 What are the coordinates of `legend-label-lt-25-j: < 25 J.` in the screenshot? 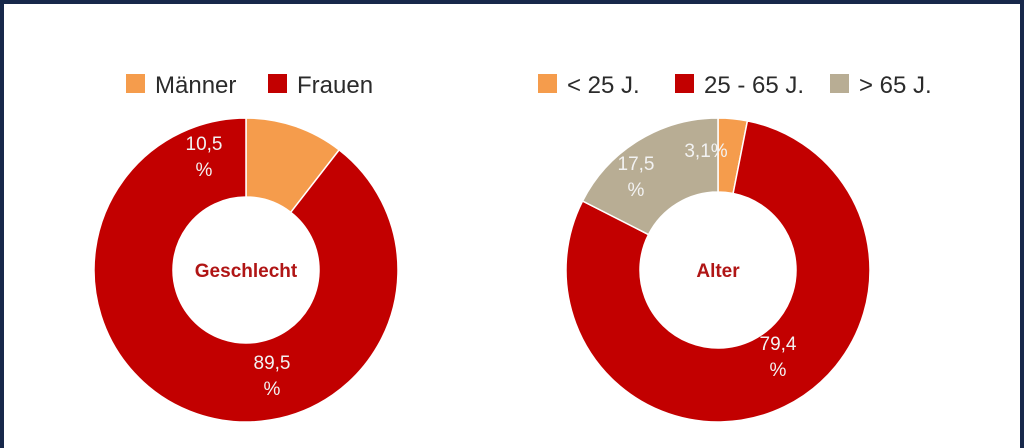 It's located at (603, 85).